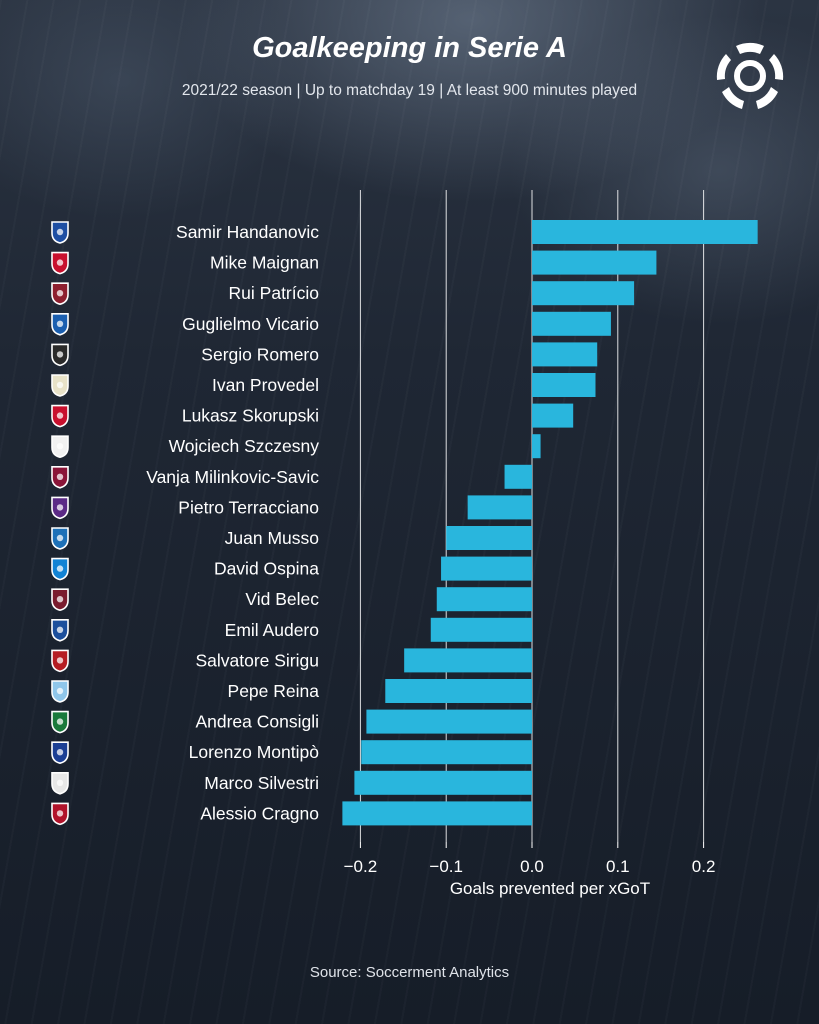  I want to click on soccerment-ball-logo-icon, so click(750, 75).